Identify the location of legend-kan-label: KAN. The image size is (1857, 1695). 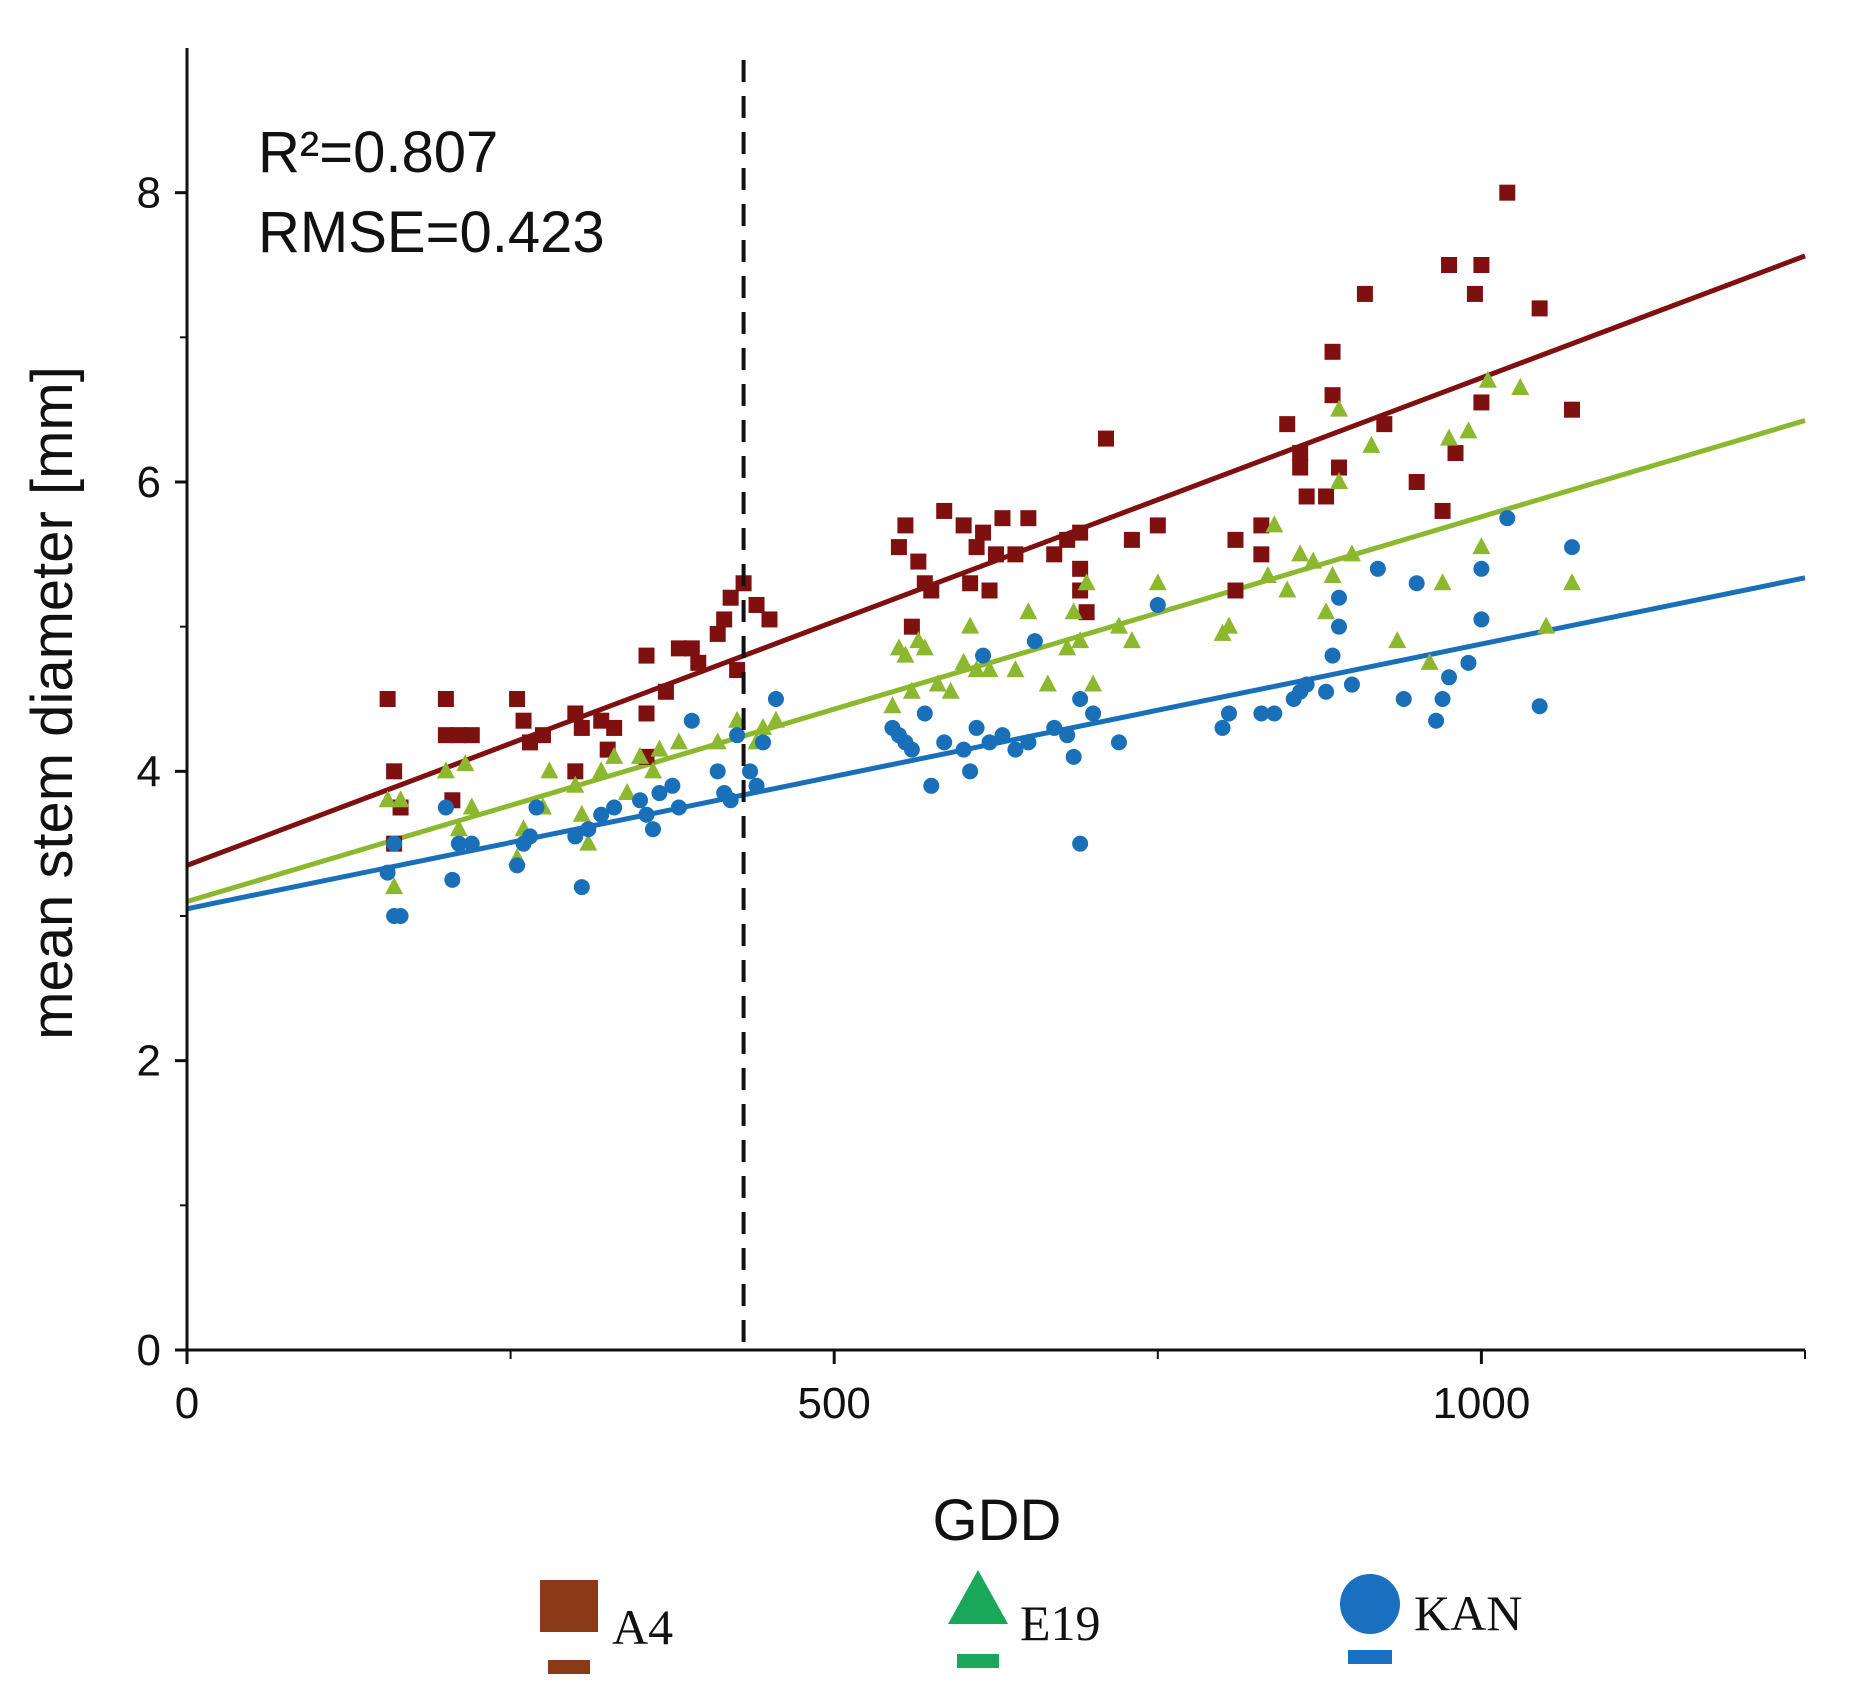
(1468, 1613).